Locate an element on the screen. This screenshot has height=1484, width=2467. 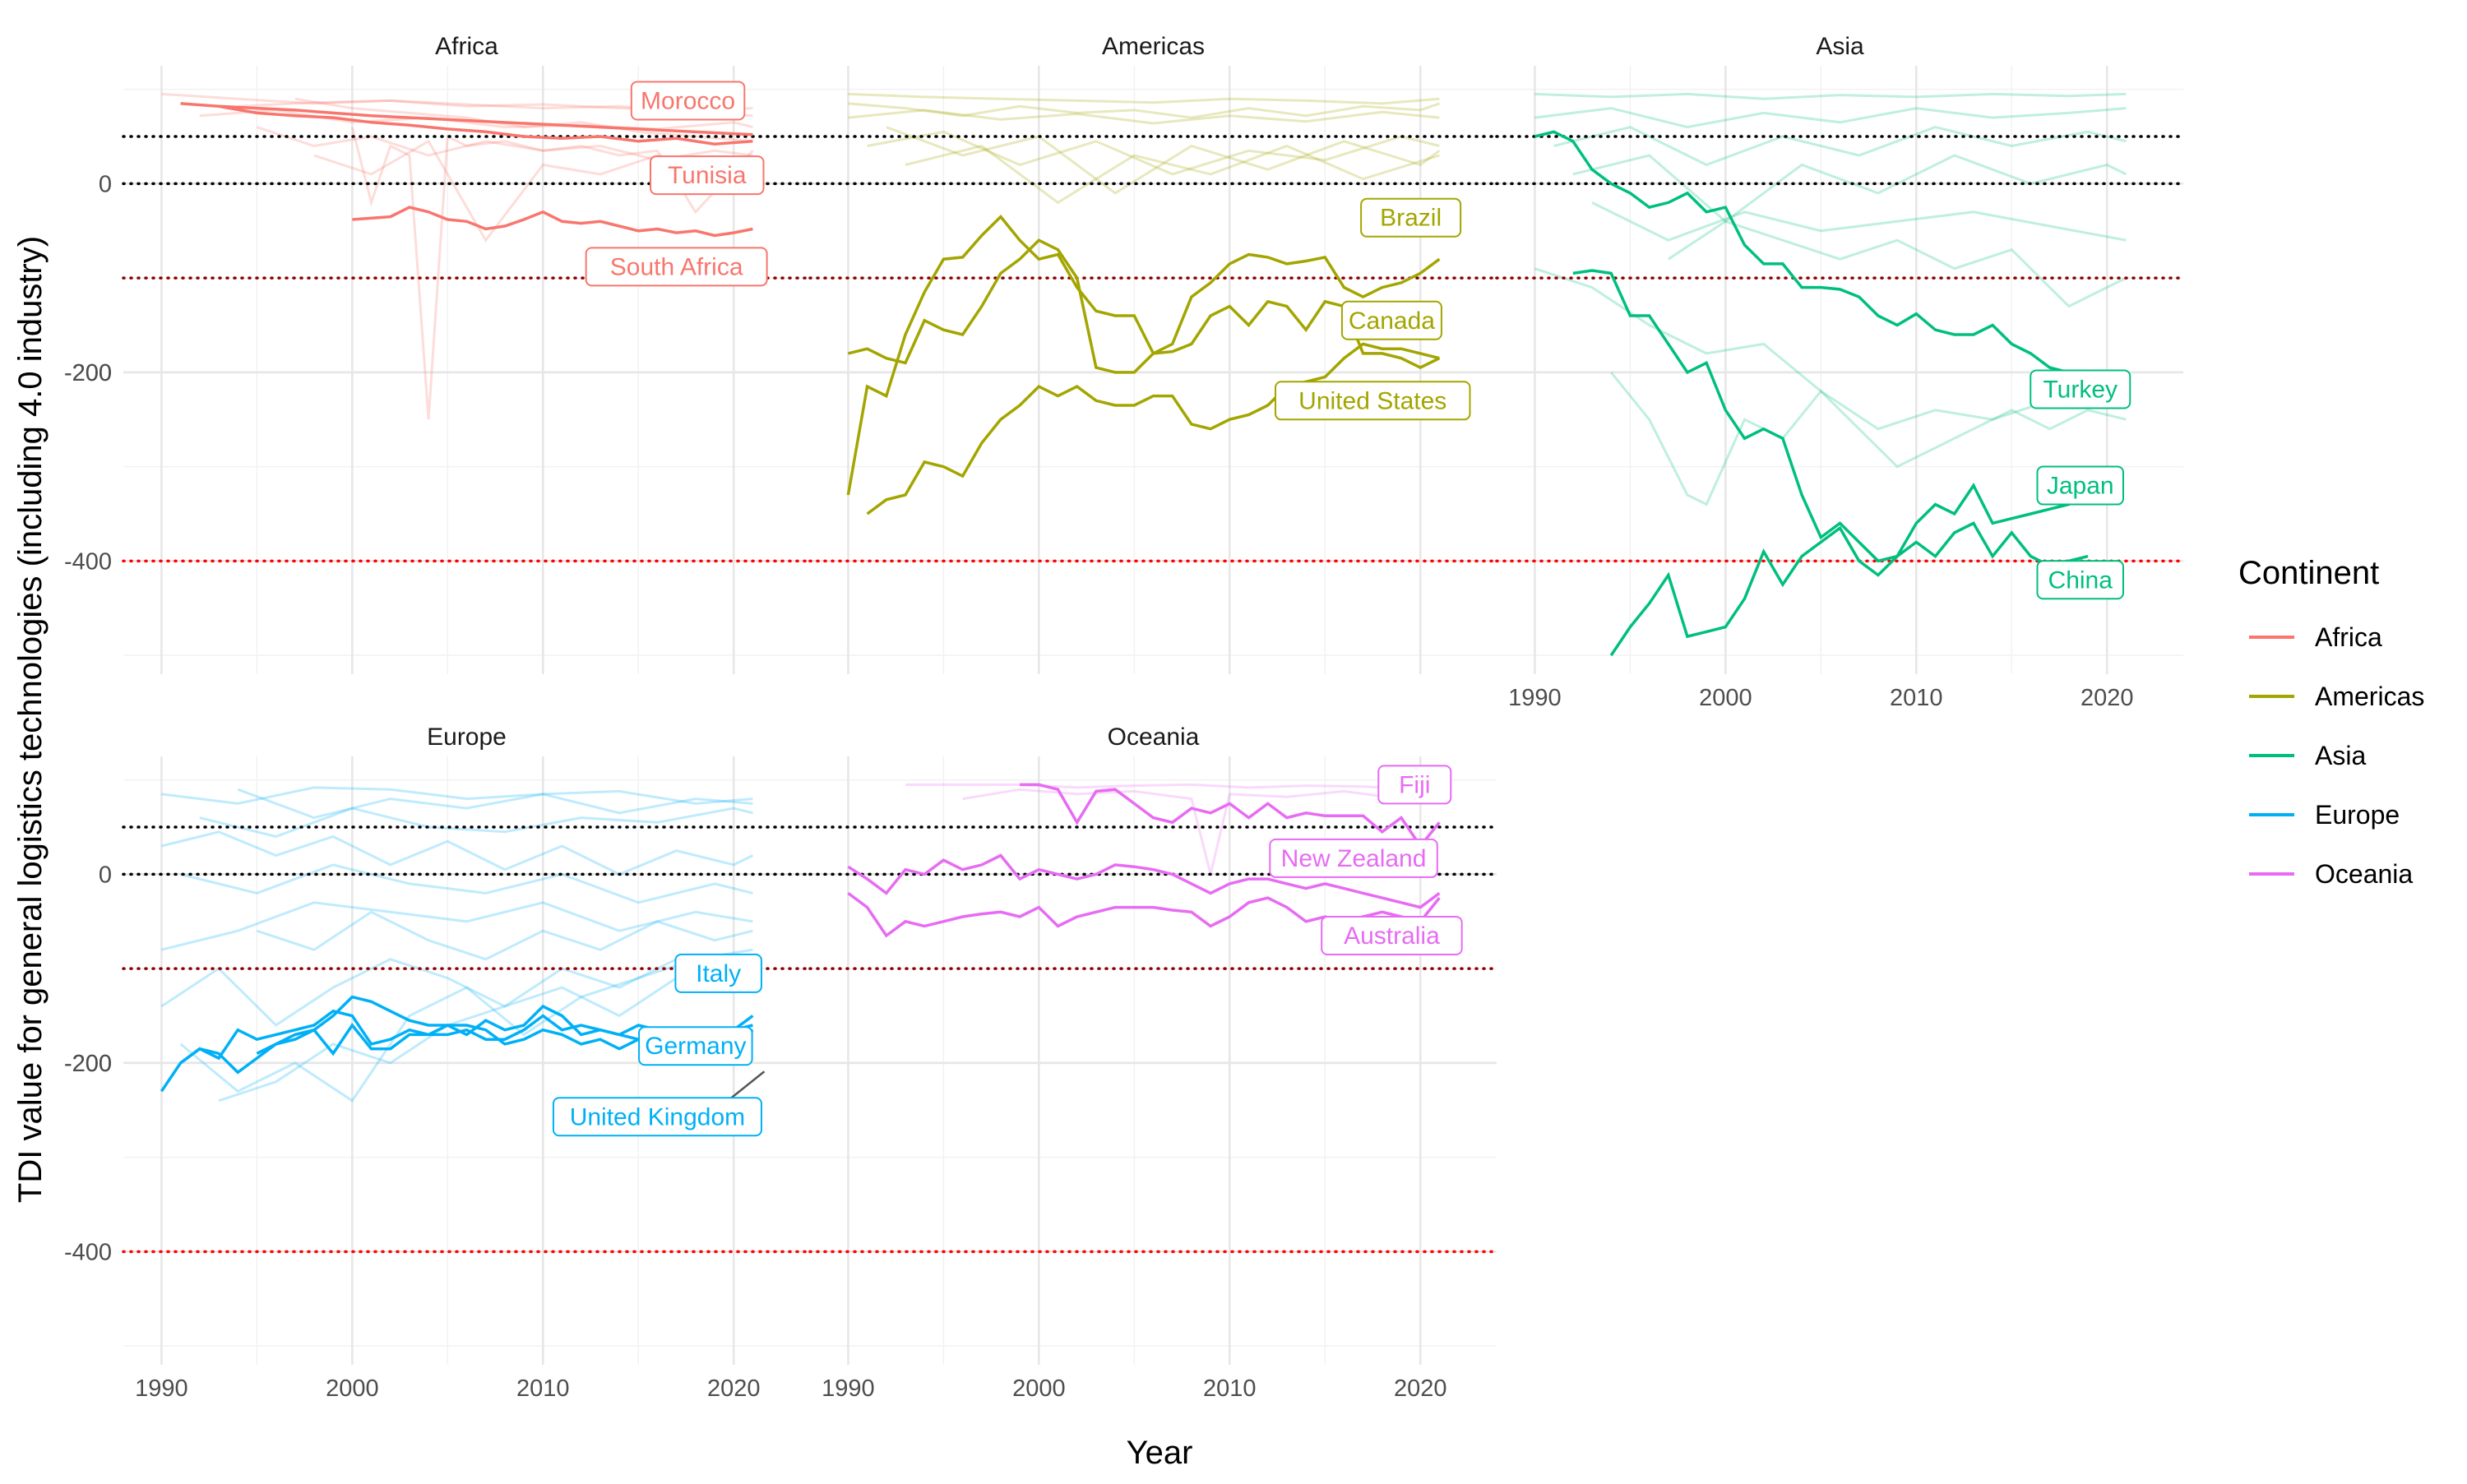
series-label-turkey: Turkey is located at coordinates (2080, 390).